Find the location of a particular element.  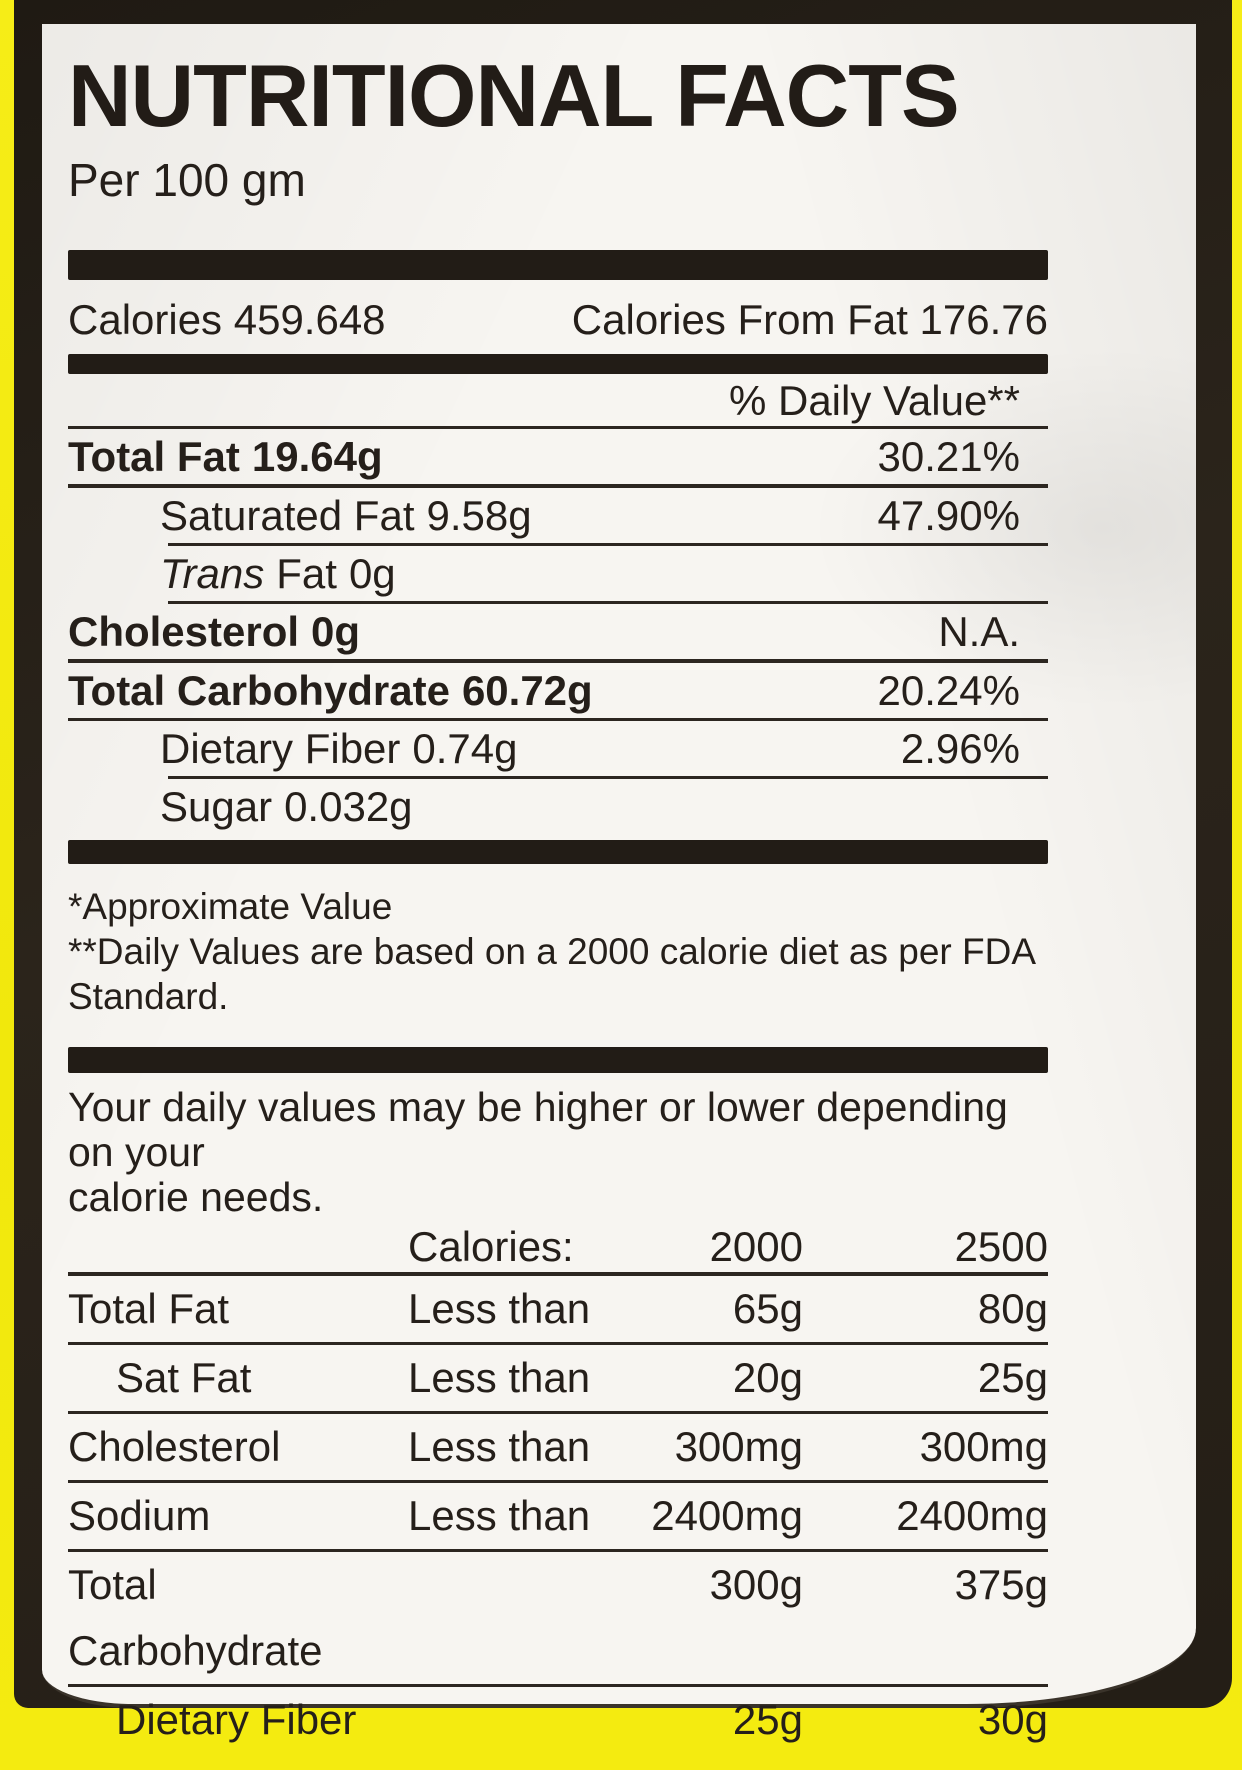

reference-row-dietary-fiber: Dietary Fiber 25g 30g is located at coordinates (558, 1720).